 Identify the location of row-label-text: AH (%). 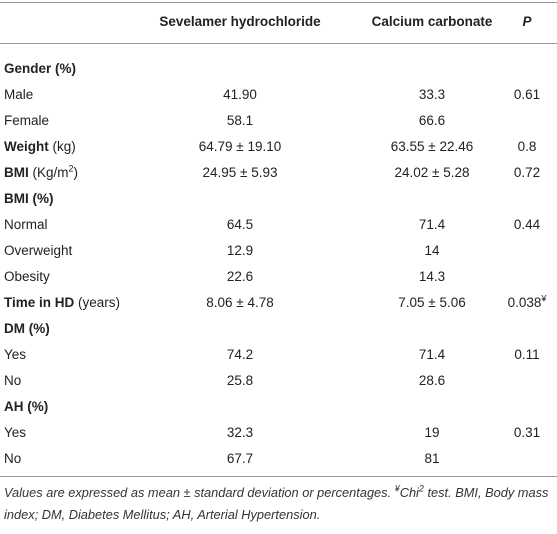
(26, 406).